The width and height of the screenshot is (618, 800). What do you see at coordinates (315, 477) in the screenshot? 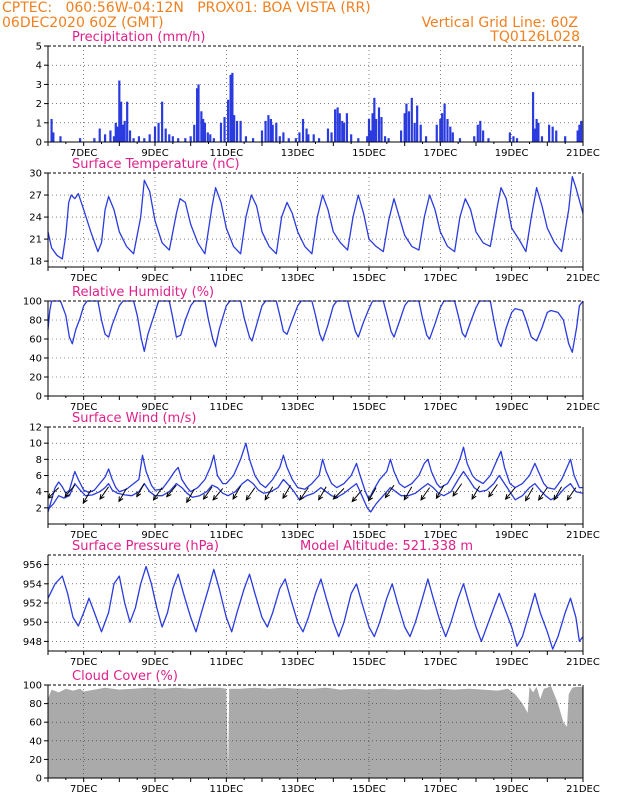
I see `wind-series-line` at bounding box center [315, 477].